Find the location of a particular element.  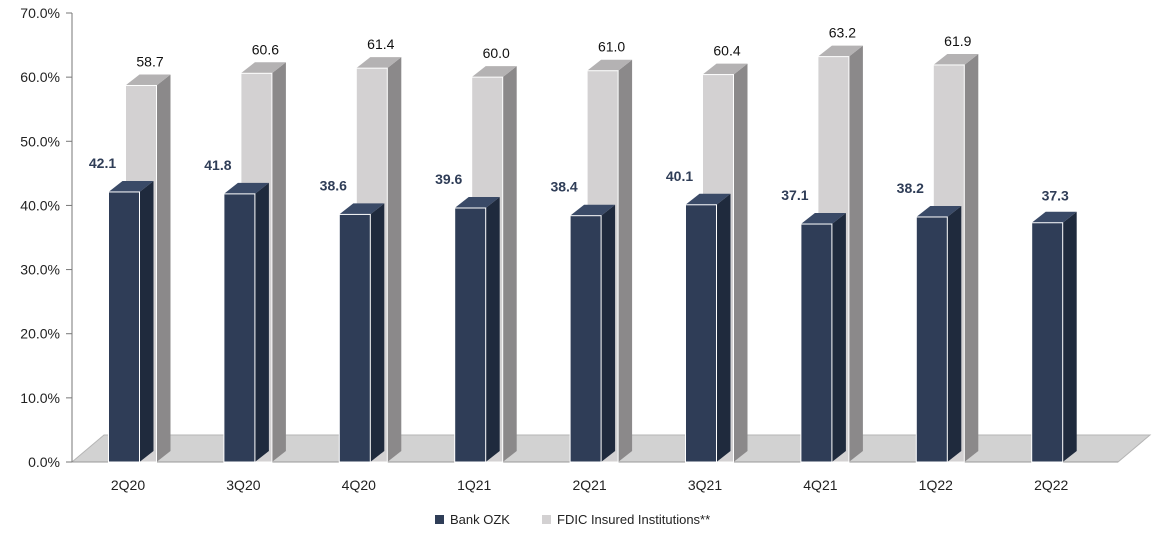

data-label-bank-ozk: 38.2 is located at coordinates (910, 188).